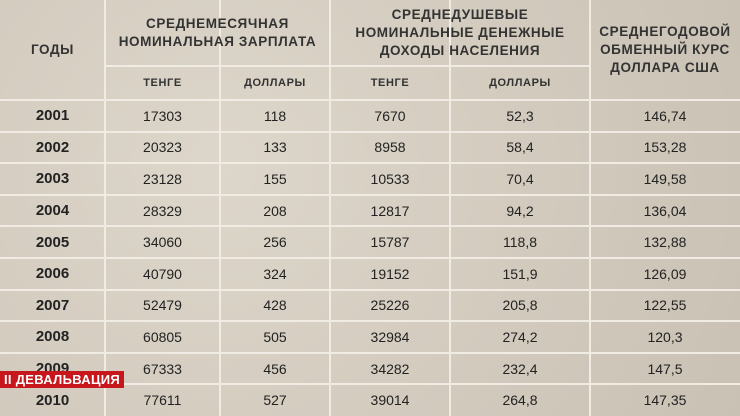  I want to click on group-header: СРЕДНЕМЕСЯЧНАЯ НОМИНАЛЬНАЯ ЗАРПЛАТА, so click(217, 32).